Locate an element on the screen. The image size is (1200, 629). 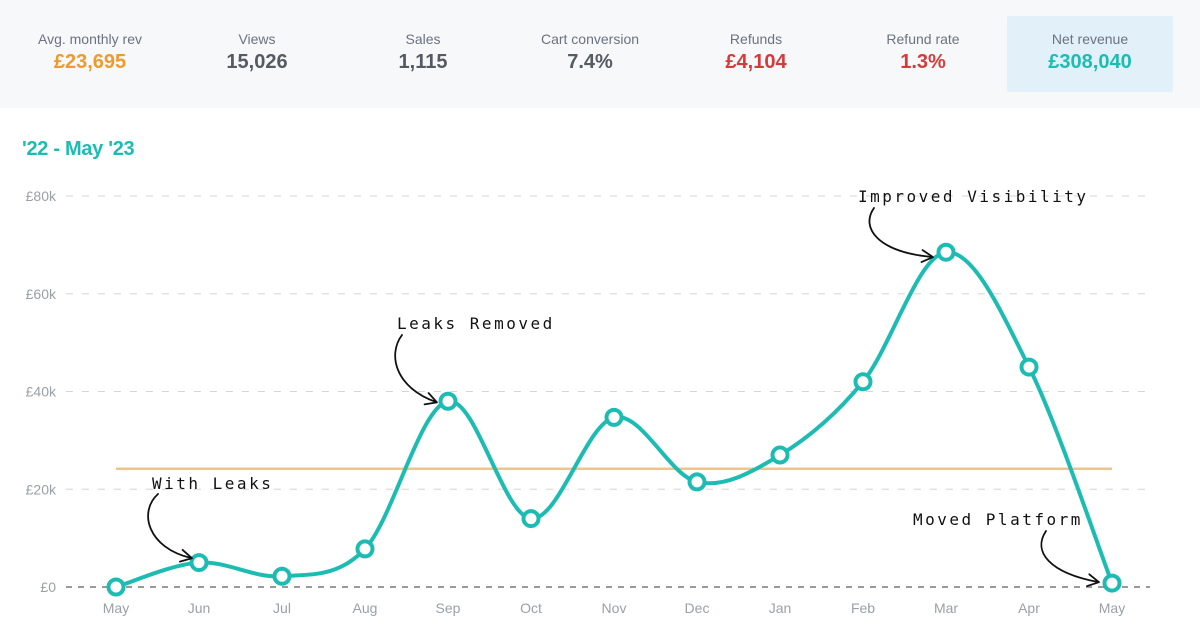
x-tick-label: Jun is located at coordinates (199, 608).